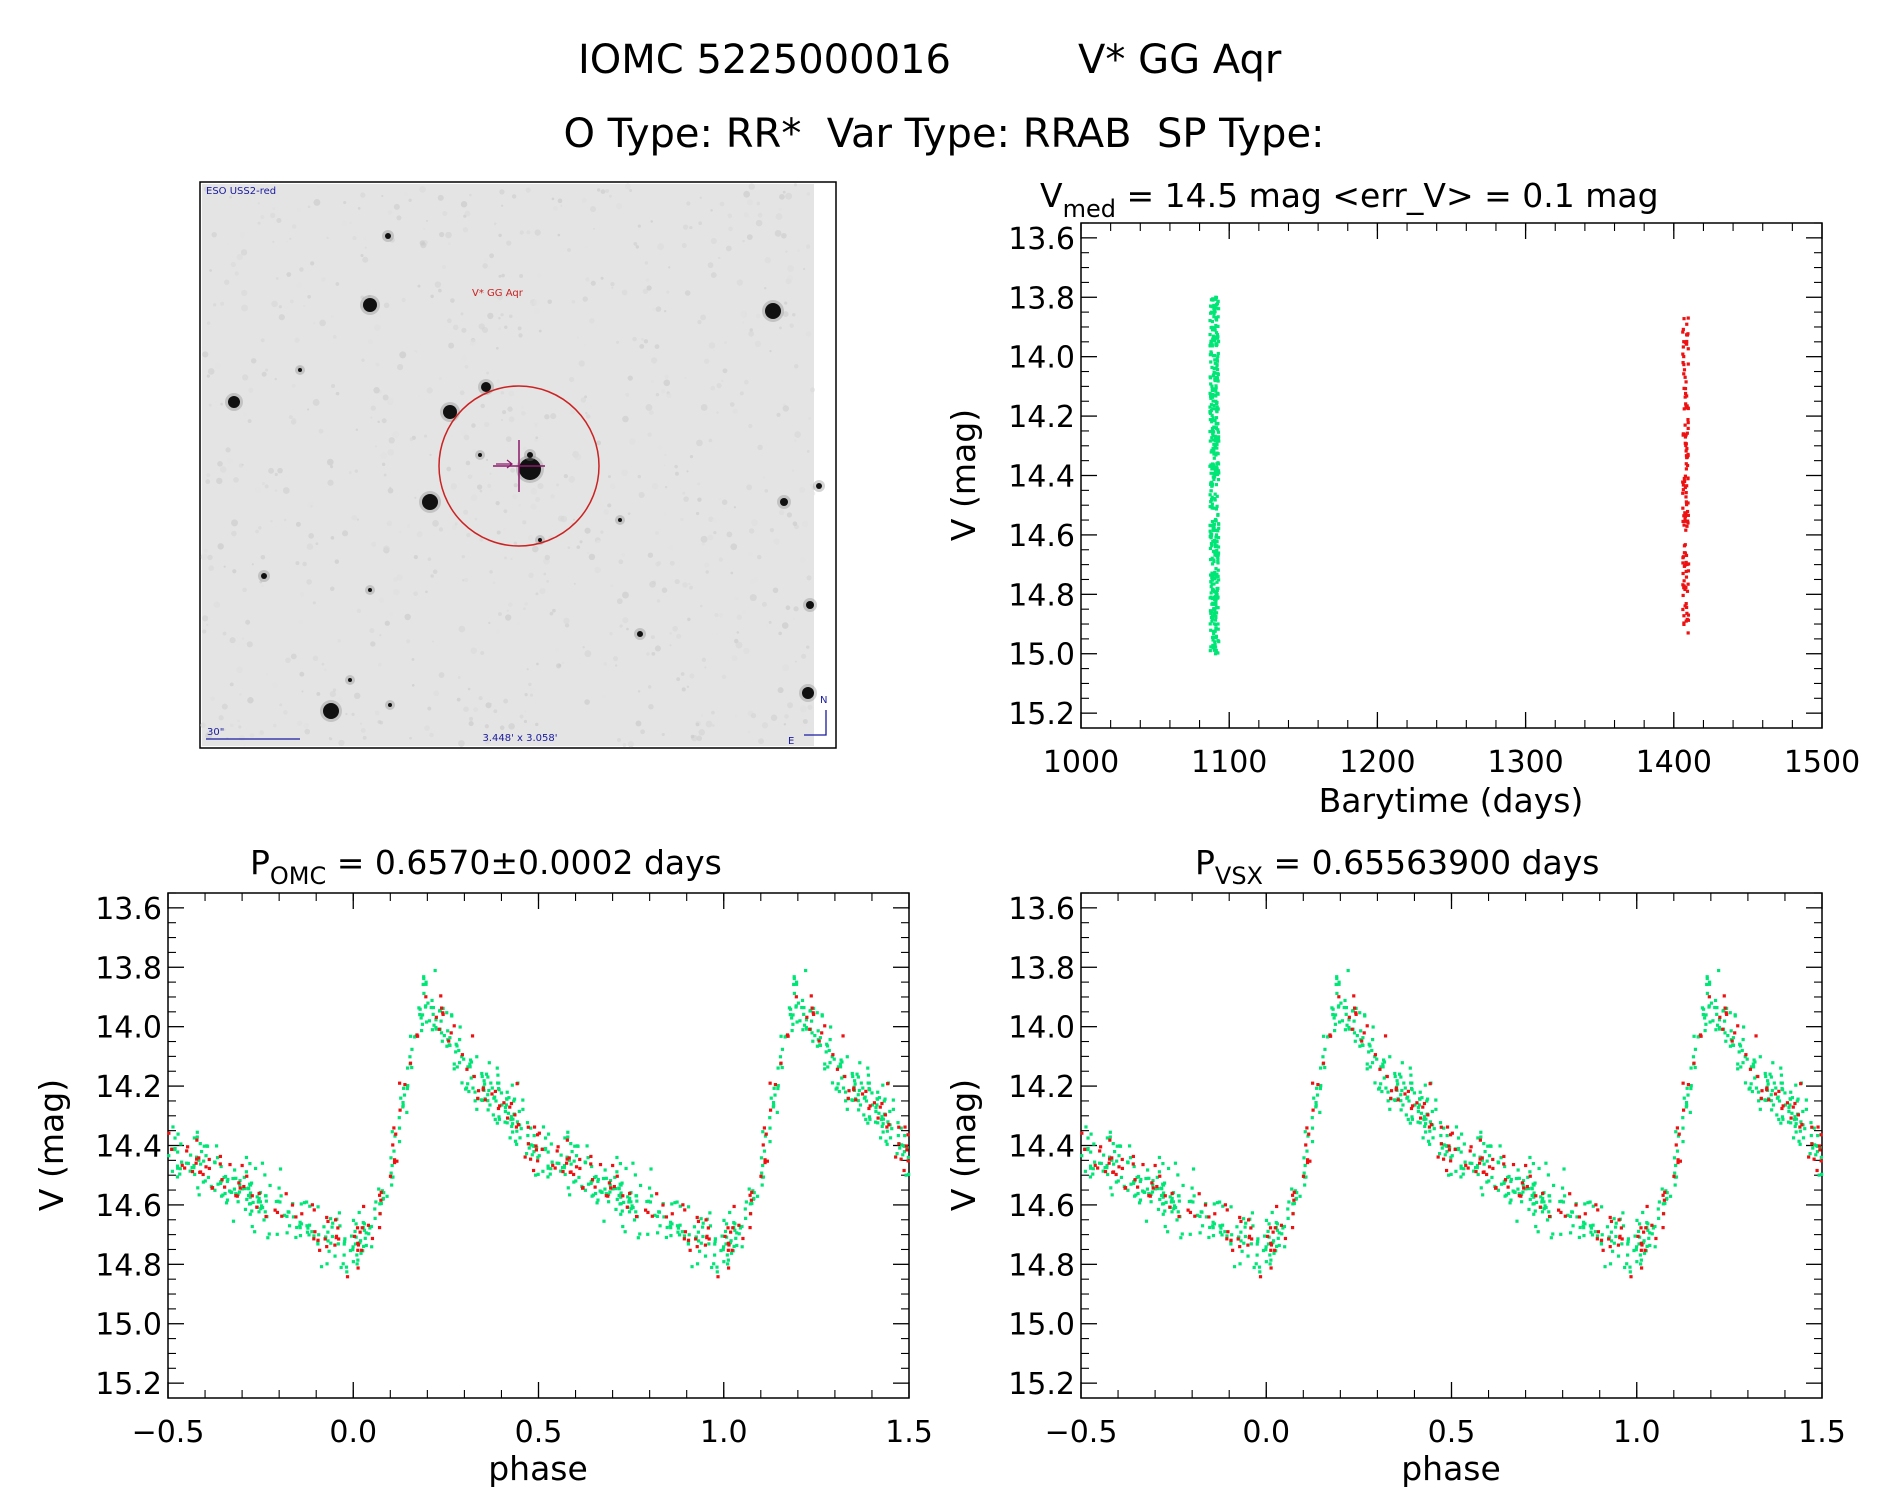 The height and width of the screenshot is (1494, 1889). Describe the element at coordinates (1041, 655) in the screenshot. I see `y-tick-label: 15.0` at that location.